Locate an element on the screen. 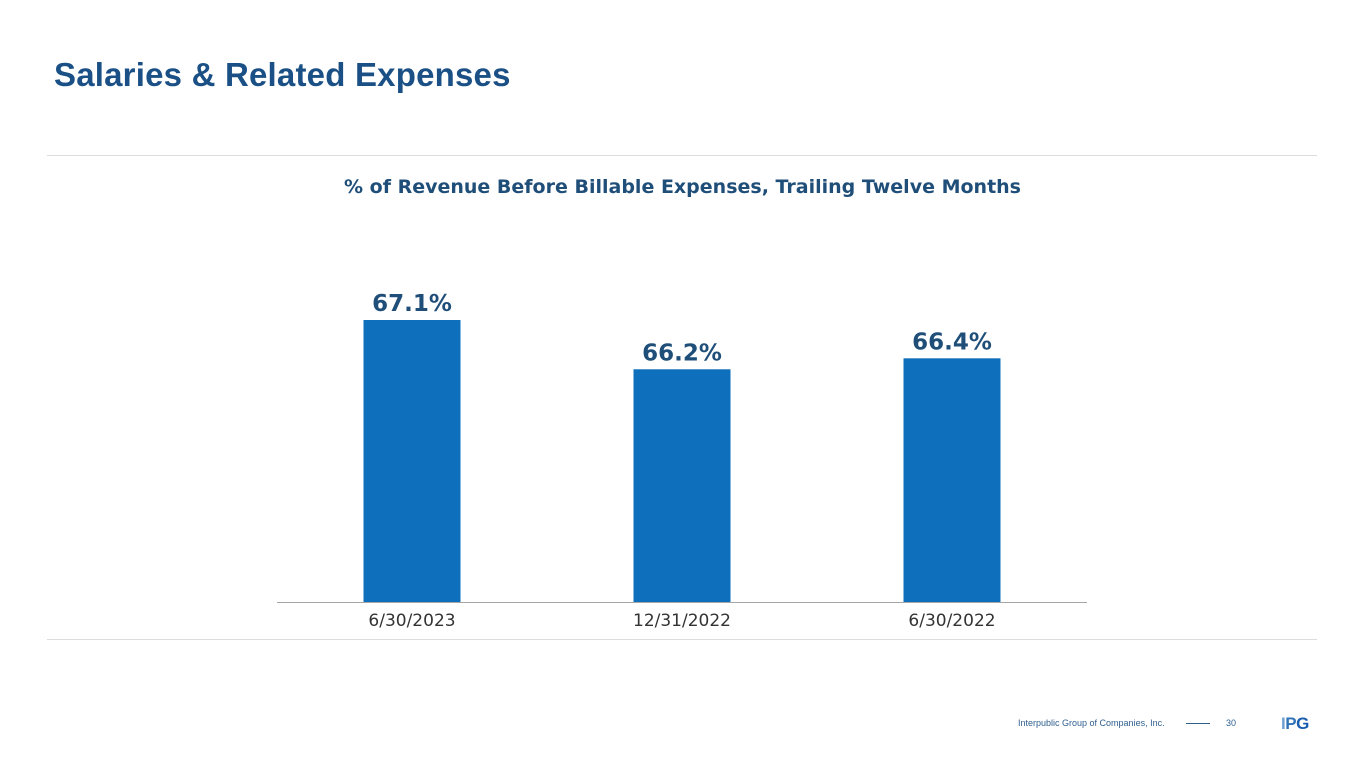  footer-separator is located at coordinates (1198, 723).